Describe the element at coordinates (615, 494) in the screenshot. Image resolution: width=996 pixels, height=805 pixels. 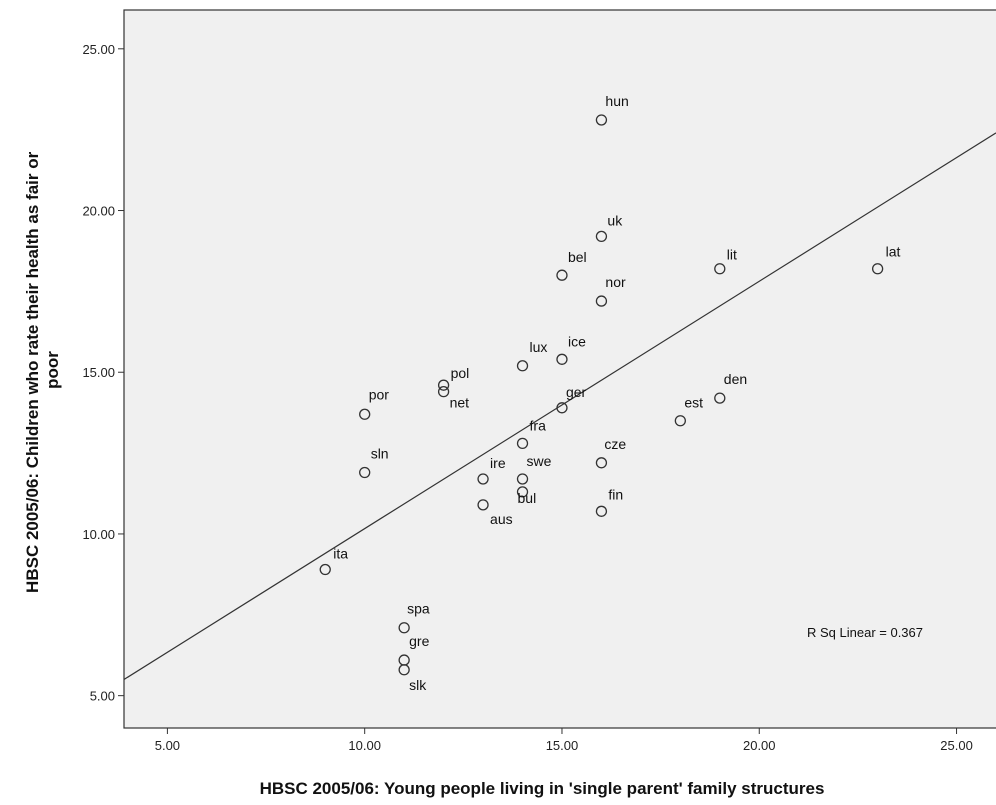
I see `point-label-fin: fin` at that location.